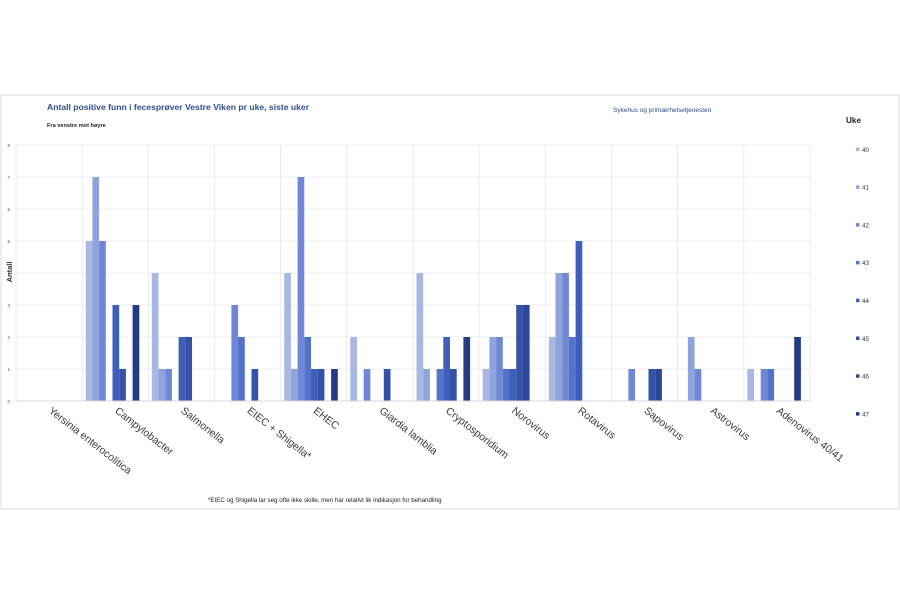 The width and height of the screenshot is (900, 605). What do you see at coordinates (862, 282) in the screenshot?
I see `legend-layer: 40 41 42 43 44 45 46 47` at bounding box center [862, 282].